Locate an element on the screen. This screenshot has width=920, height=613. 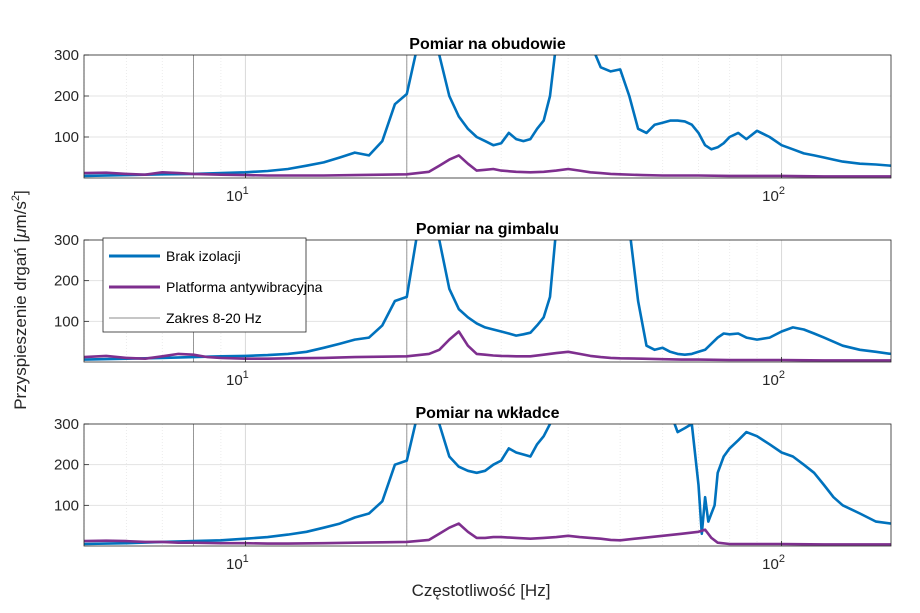
x-axis-label: Częstotliwość [Hz] is located at coordinates (481, 590).